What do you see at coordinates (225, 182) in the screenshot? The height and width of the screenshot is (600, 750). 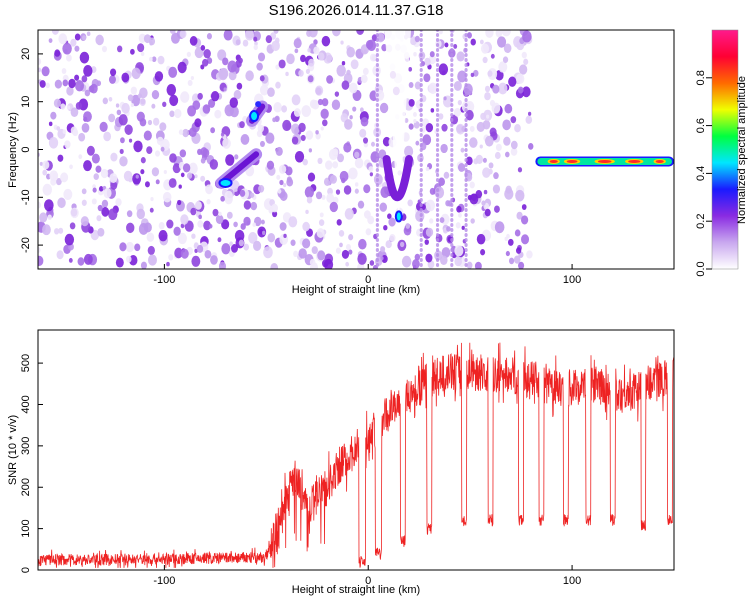 I see `rising-track-peak` at bounding box center [225, 182].